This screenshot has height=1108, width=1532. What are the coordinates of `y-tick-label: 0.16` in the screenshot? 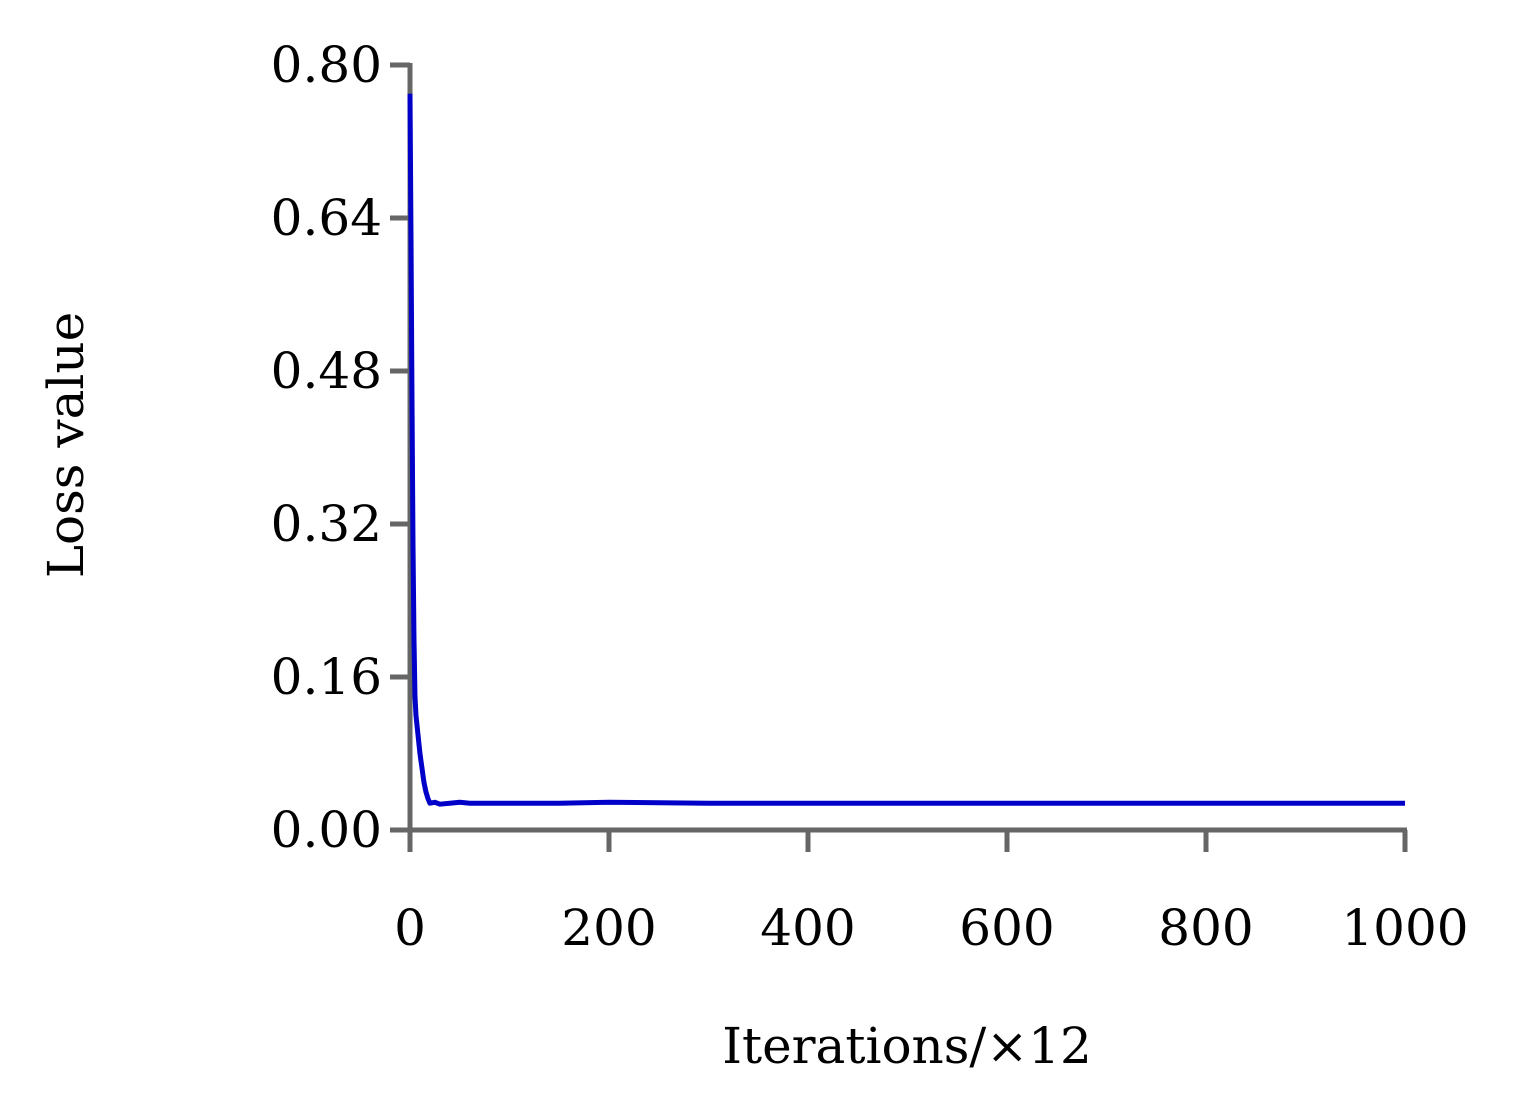 It's located at (326, 677).